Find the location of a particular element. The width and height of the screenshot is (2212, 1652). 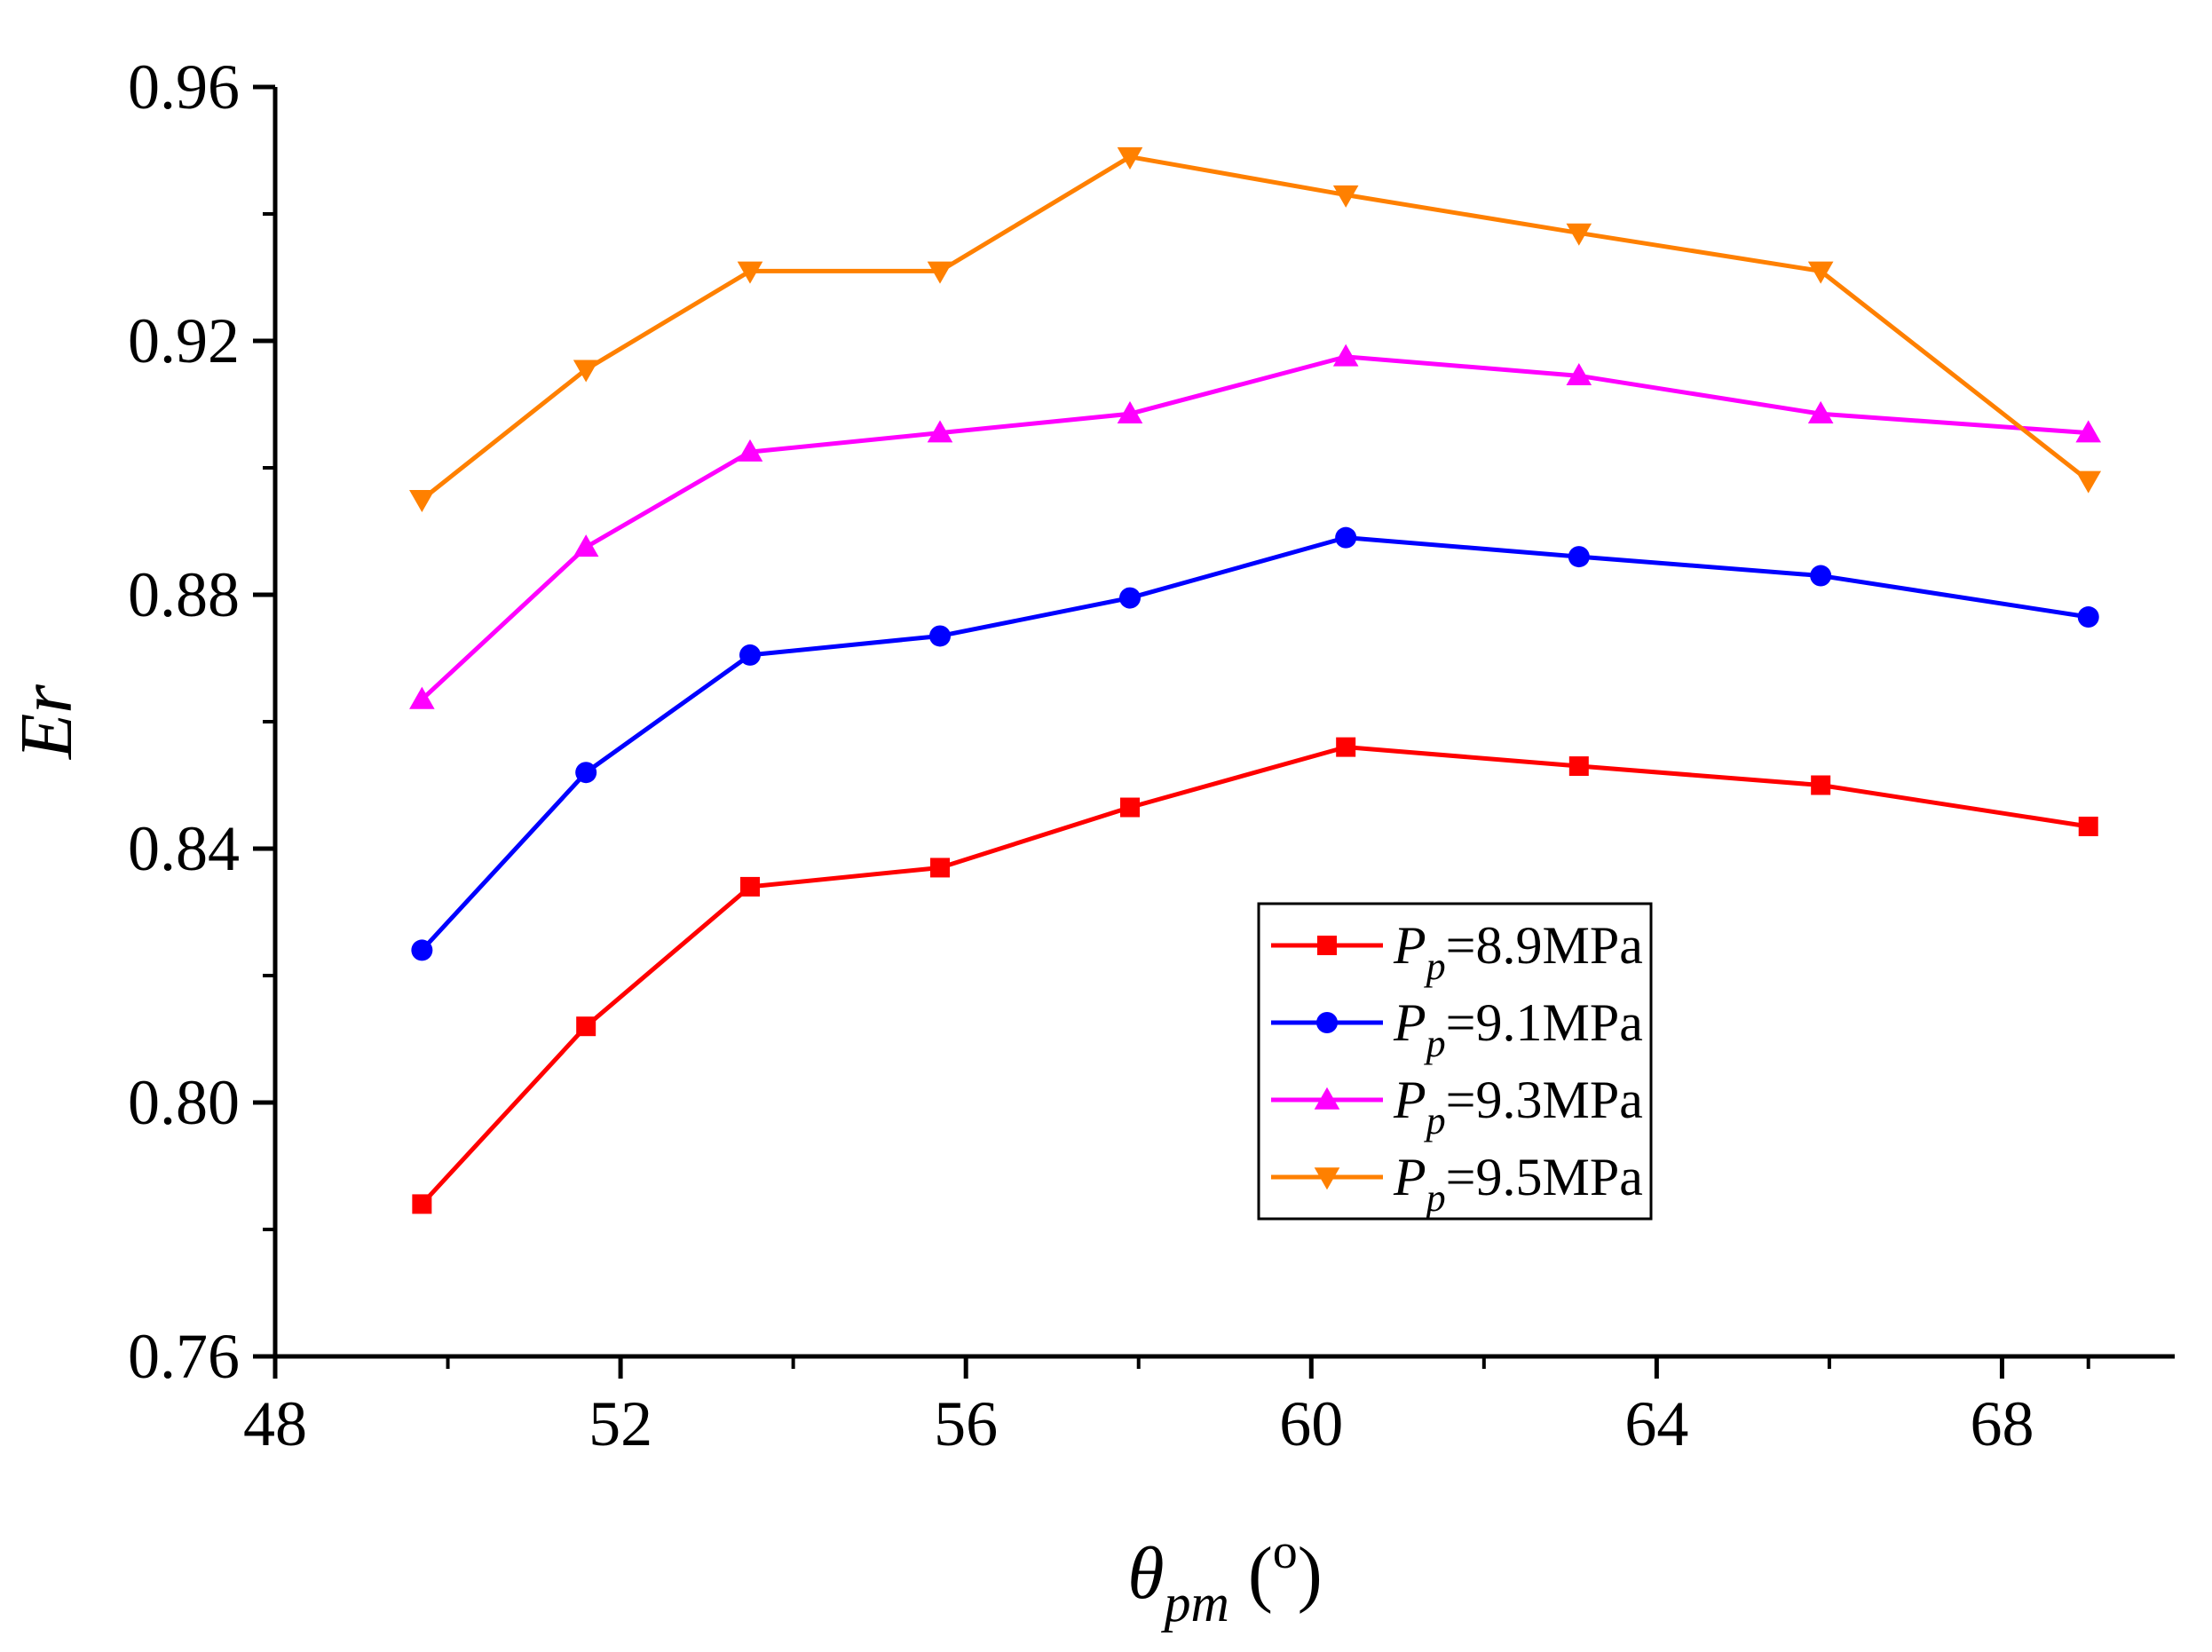

legend-label: Pp=9.1MPa is located at coordinates (1518, 1029).